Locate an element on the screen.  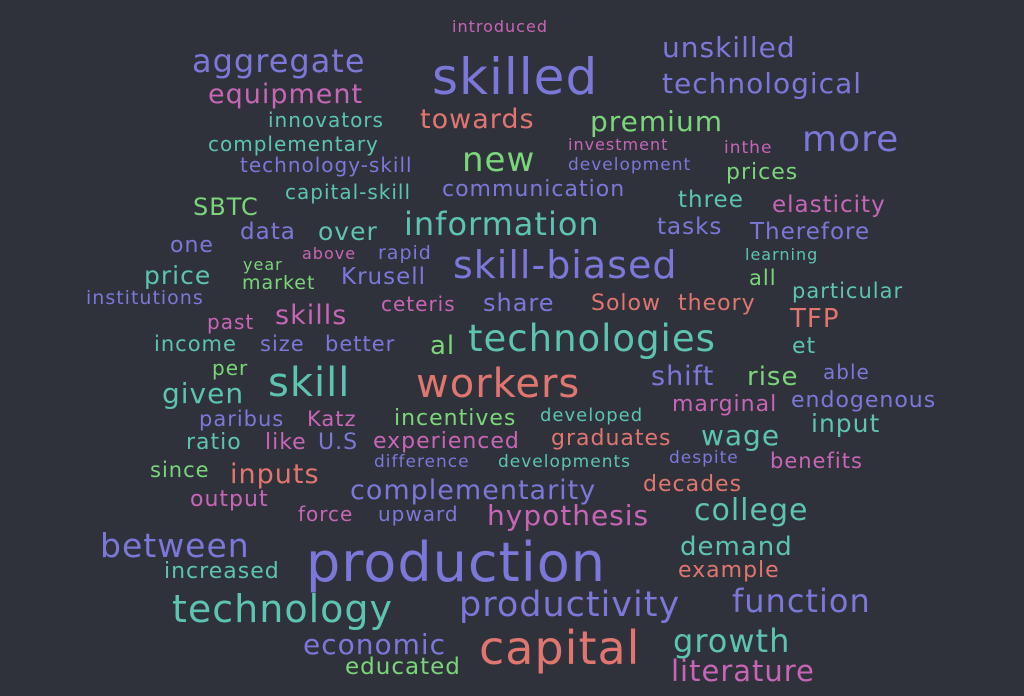
word-per: per is located at coordinates (230, 368).